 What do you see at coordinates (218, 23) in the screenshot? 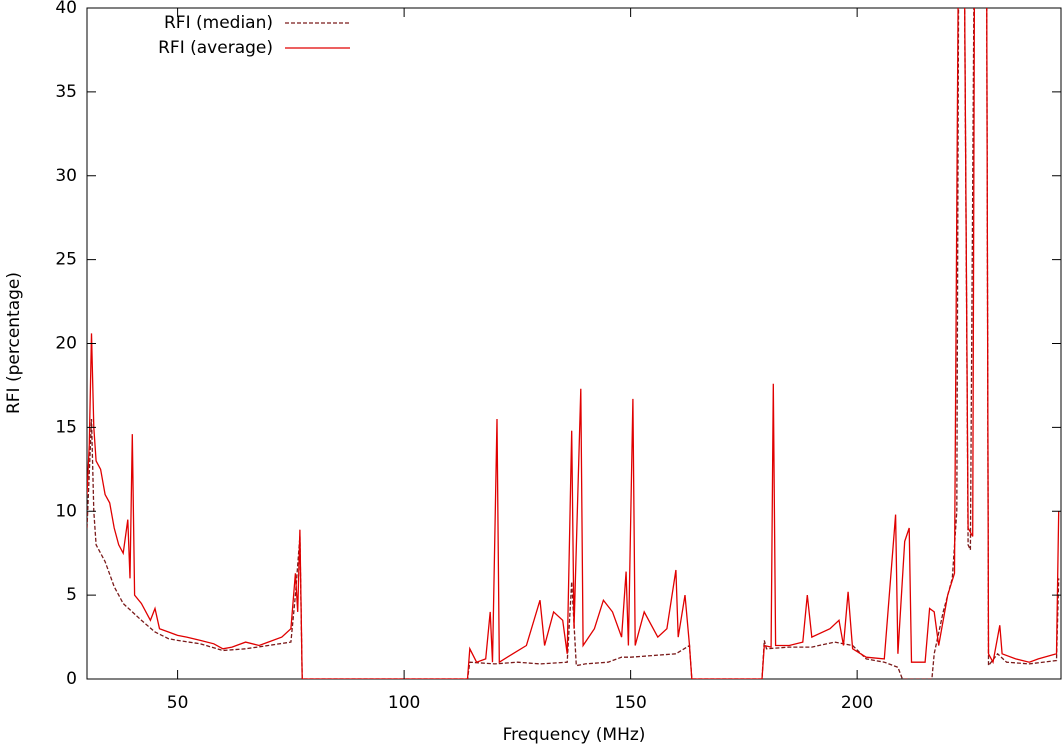
I see `legend-label: RFI (median)` at bounding box center [218, 23].